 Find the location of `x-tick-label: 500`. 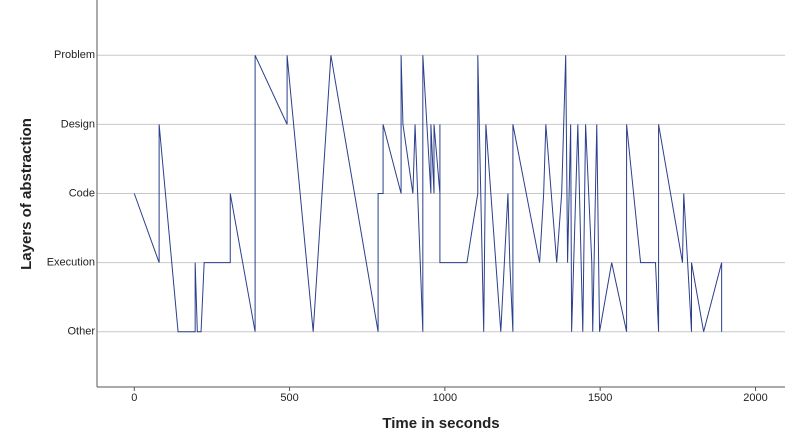

x-tick-label: 500 is located at coordinates (289, 398).